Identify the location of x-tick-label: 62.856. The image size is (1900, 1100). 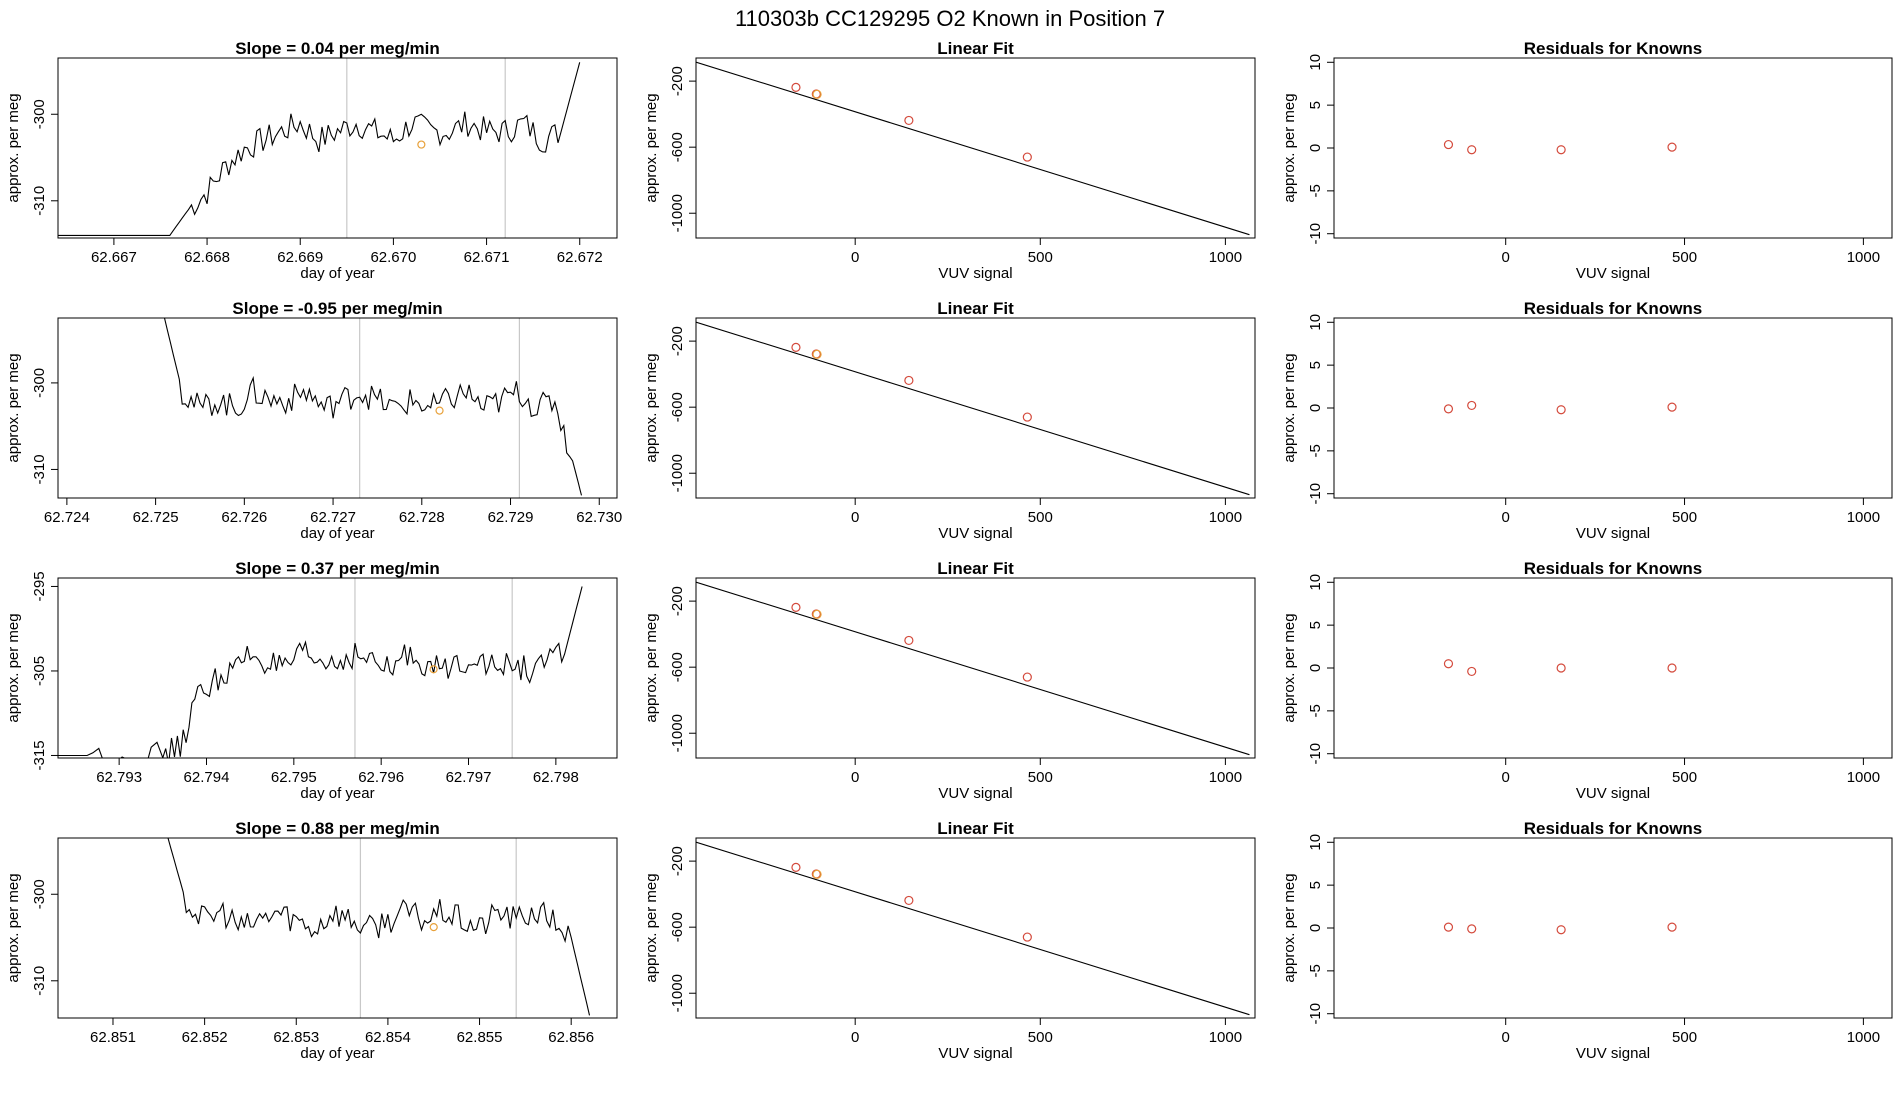
(571, 1037).